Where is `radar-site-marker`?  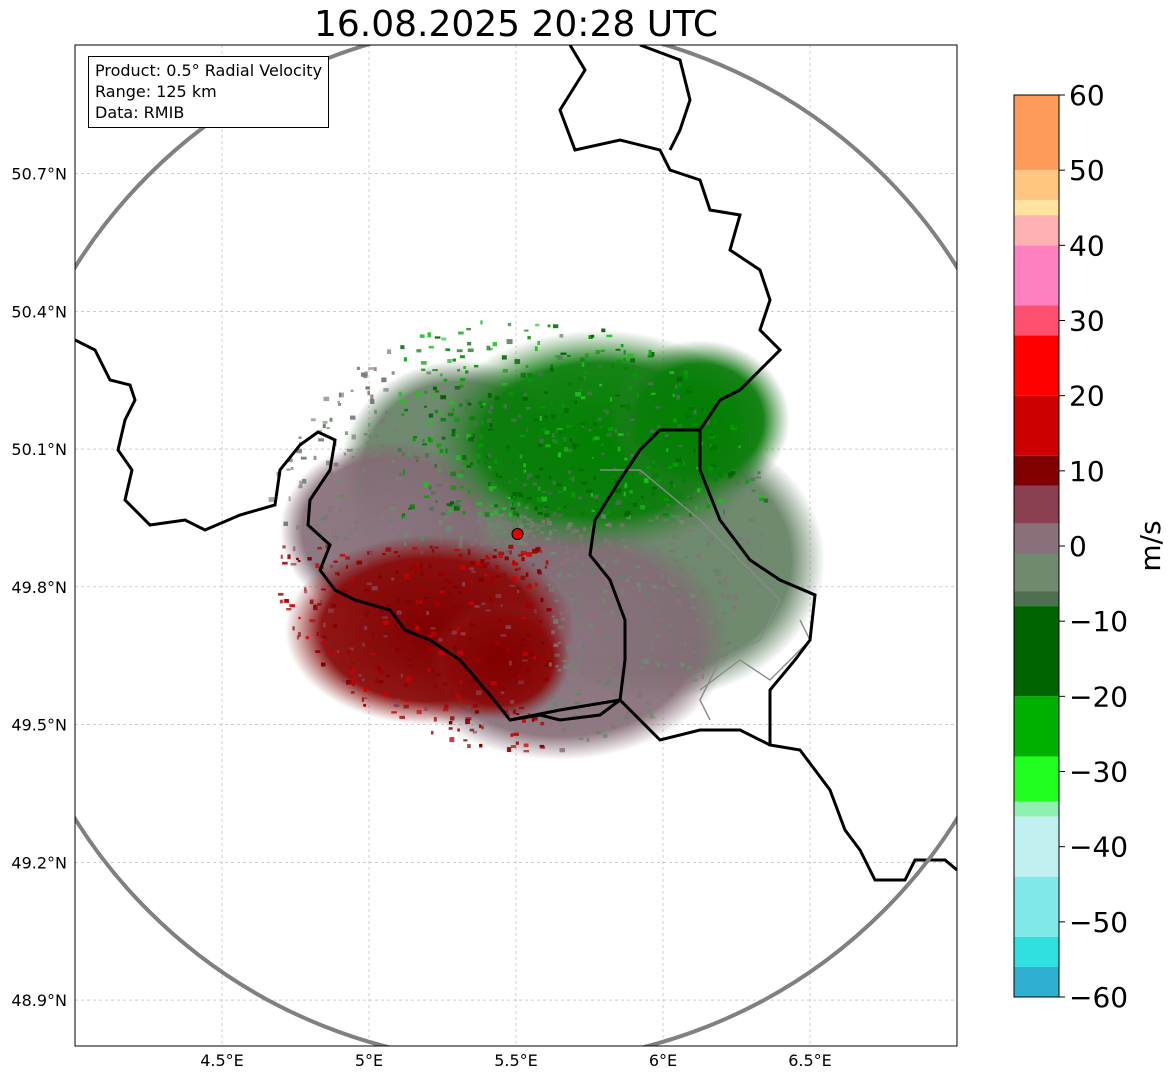 radar-site-marker is located at coordinates (517, 534).